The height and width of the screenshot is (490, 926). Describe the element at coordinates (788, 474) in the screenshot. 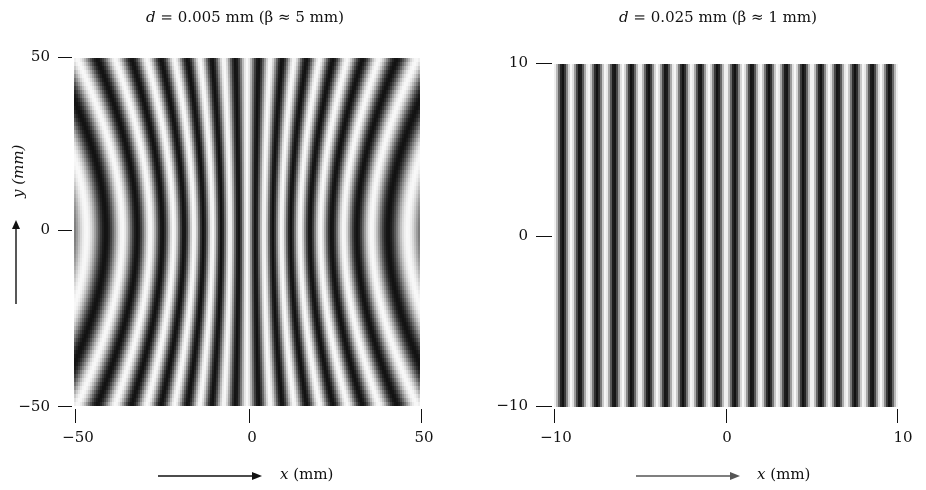

I see `right-xlabel-unit: (mm)` at that location.